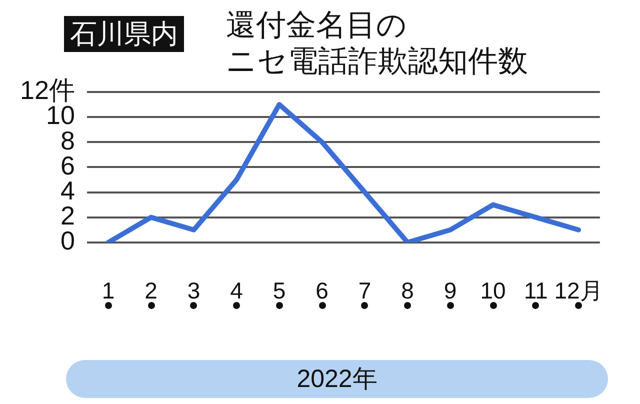 Image resolution: width=640 pixels, height=404 pixels. Describe the element at coordinates (337, 379) in the screenshot. I see `x-axis-title: 2022年` at that location.